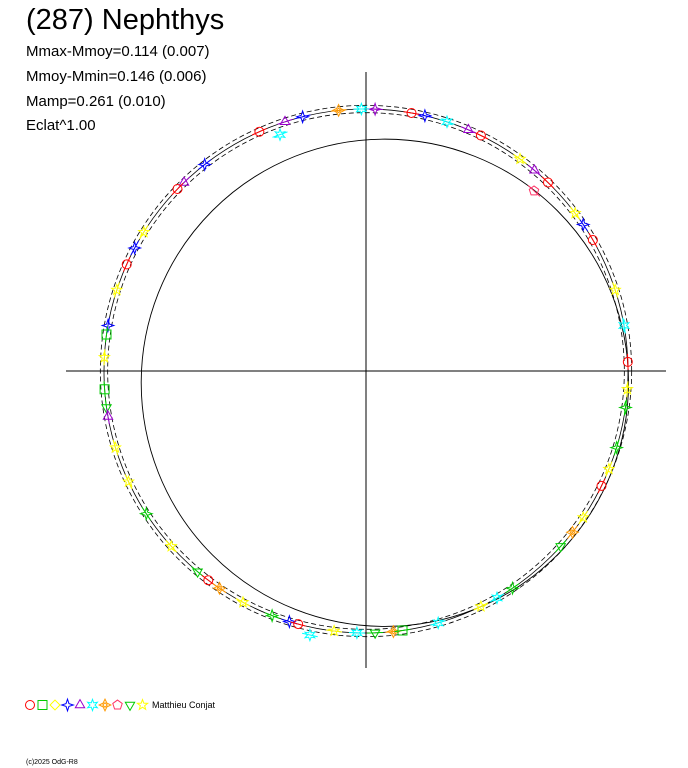  Describe the element at coordinates (125, 20) in the screenshot. I see `chart-title: (287) Nephthys` at that location.